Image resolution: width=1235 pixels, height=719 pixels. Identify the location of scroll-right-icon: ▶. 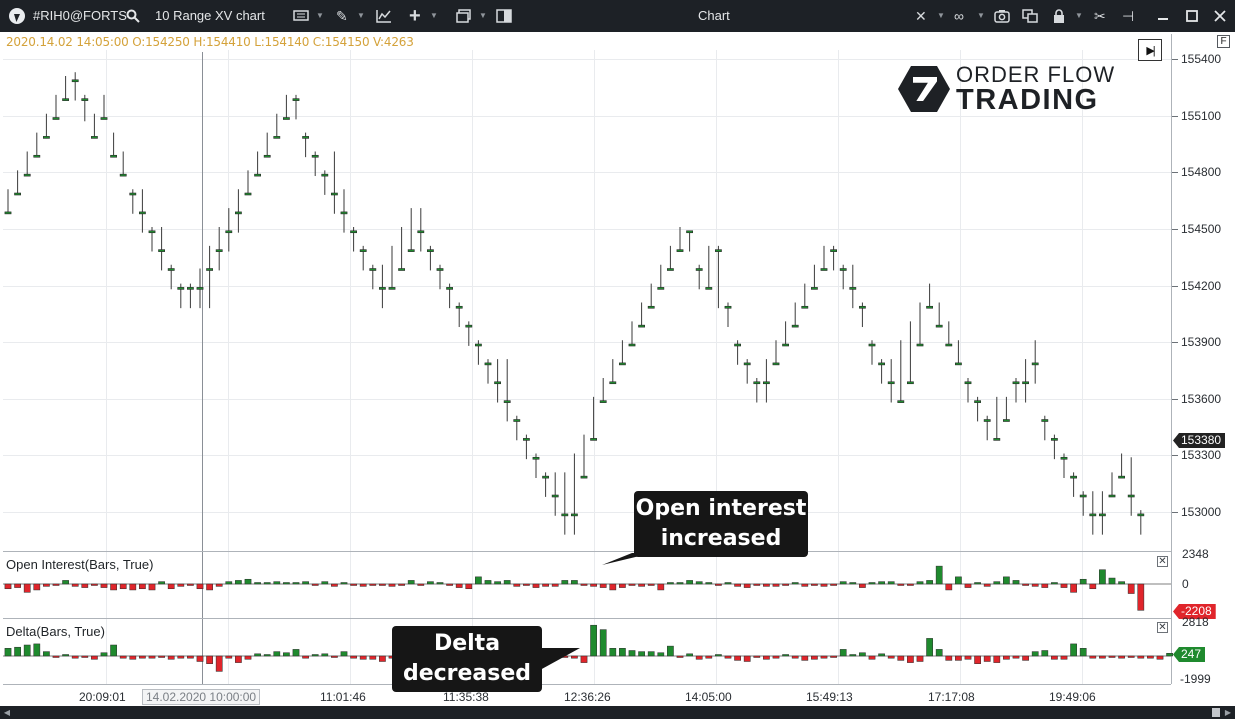
(1228, 712).